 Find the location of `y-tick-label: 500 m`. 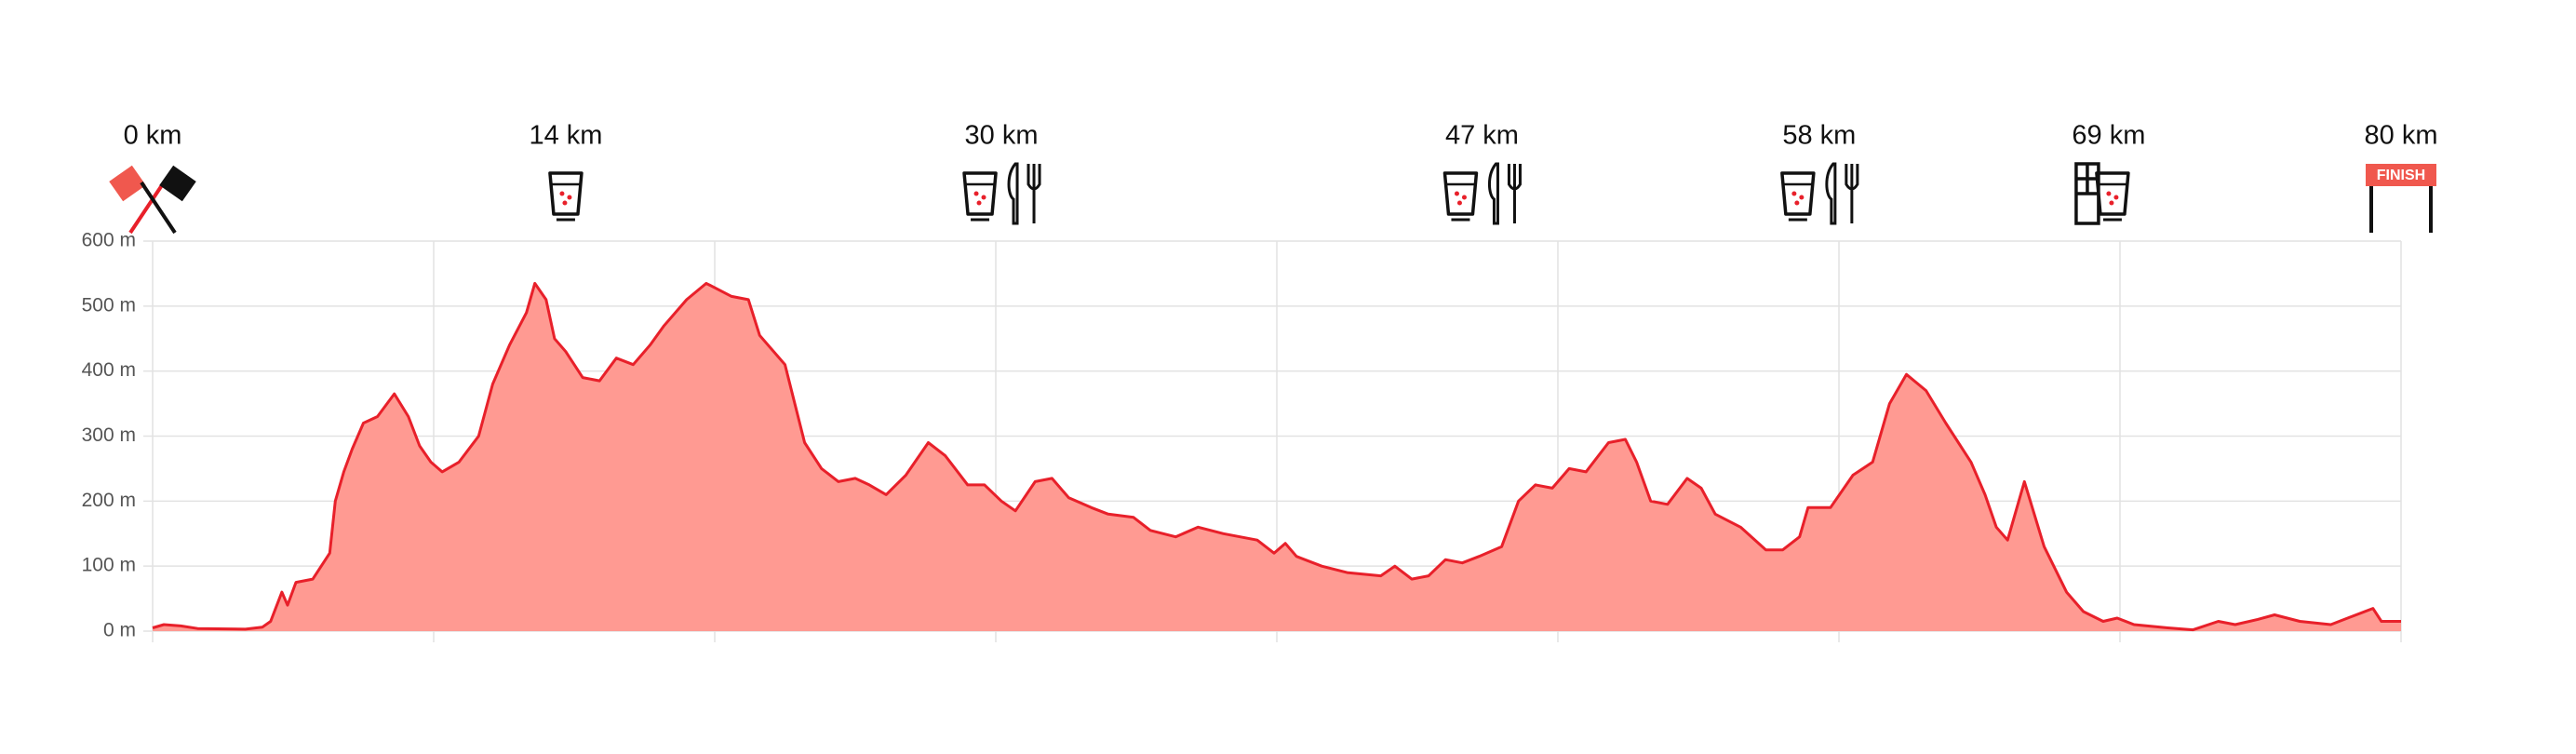

y-tick-label: 500 m is located at coordinates (109, 305).